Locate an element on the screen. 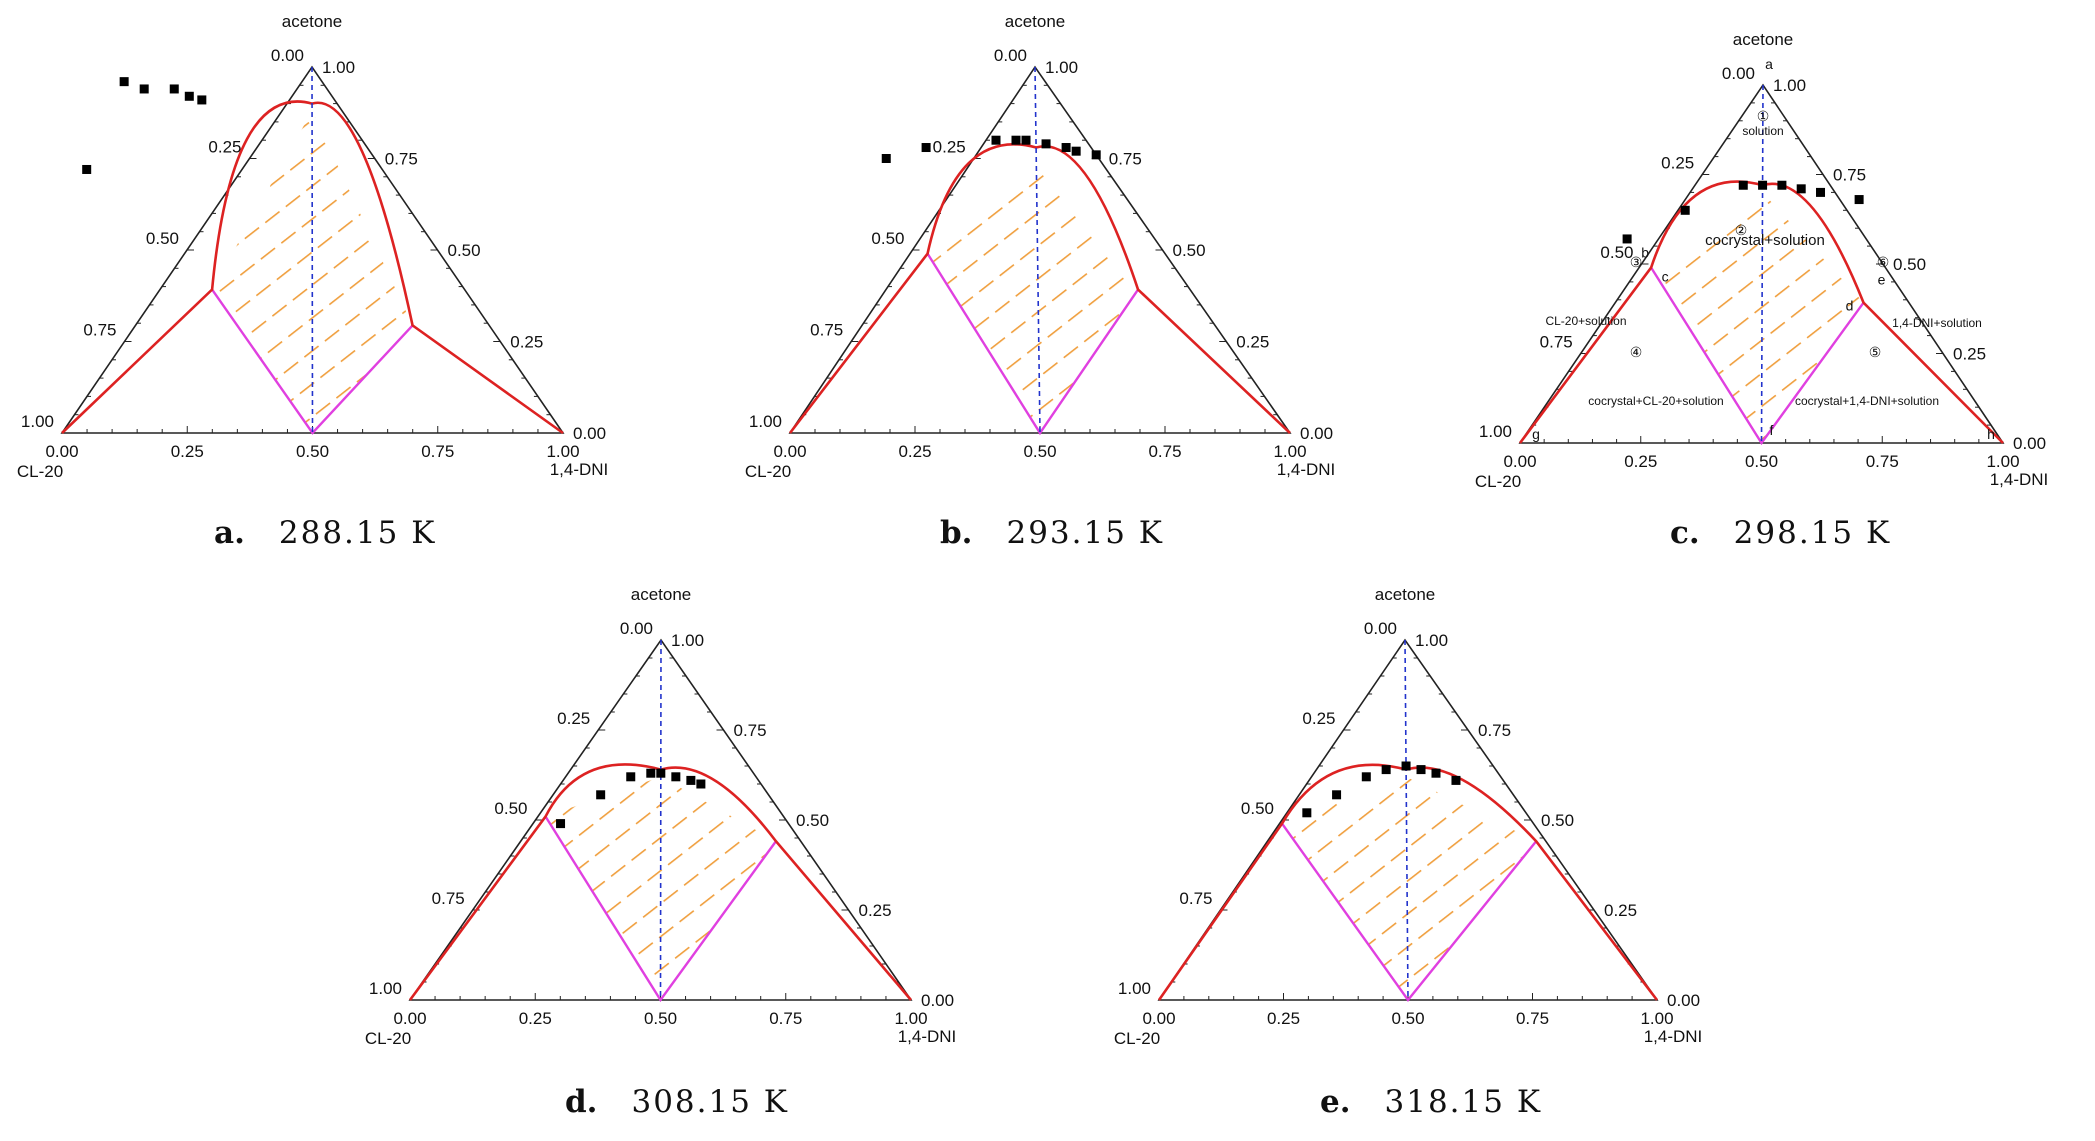 Image resolution: width=2095 pixels, height=1141 pixels. vertex-label-e: e is located at coordinates (1882, 280).